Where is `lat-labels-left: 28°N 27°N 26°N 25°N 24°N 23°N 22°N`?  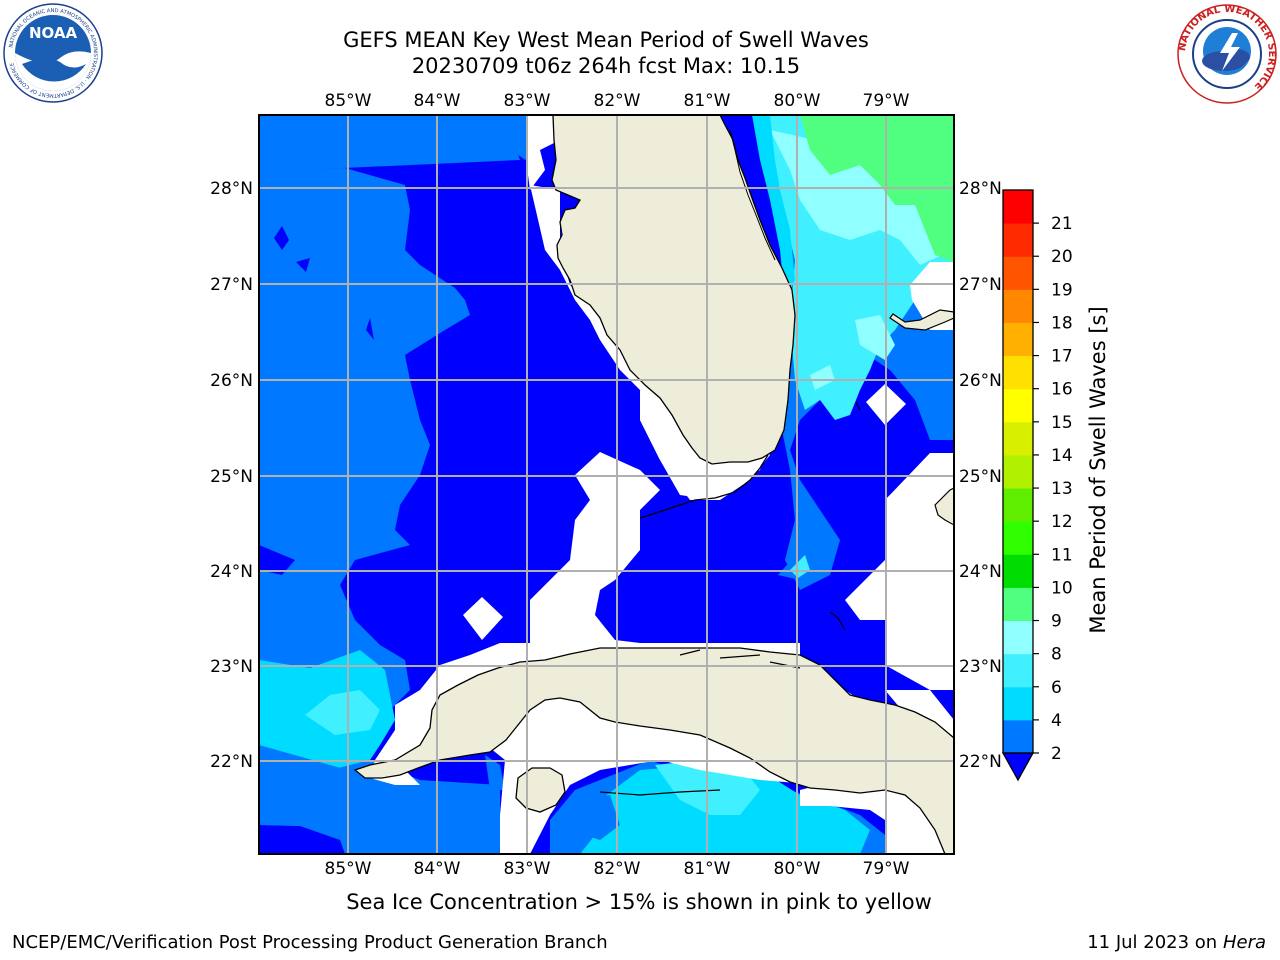
lat-labels-left: 28°N 27°N 26°N 25°N 24°N 23°N 22°N is located at coordinates (231, 475).